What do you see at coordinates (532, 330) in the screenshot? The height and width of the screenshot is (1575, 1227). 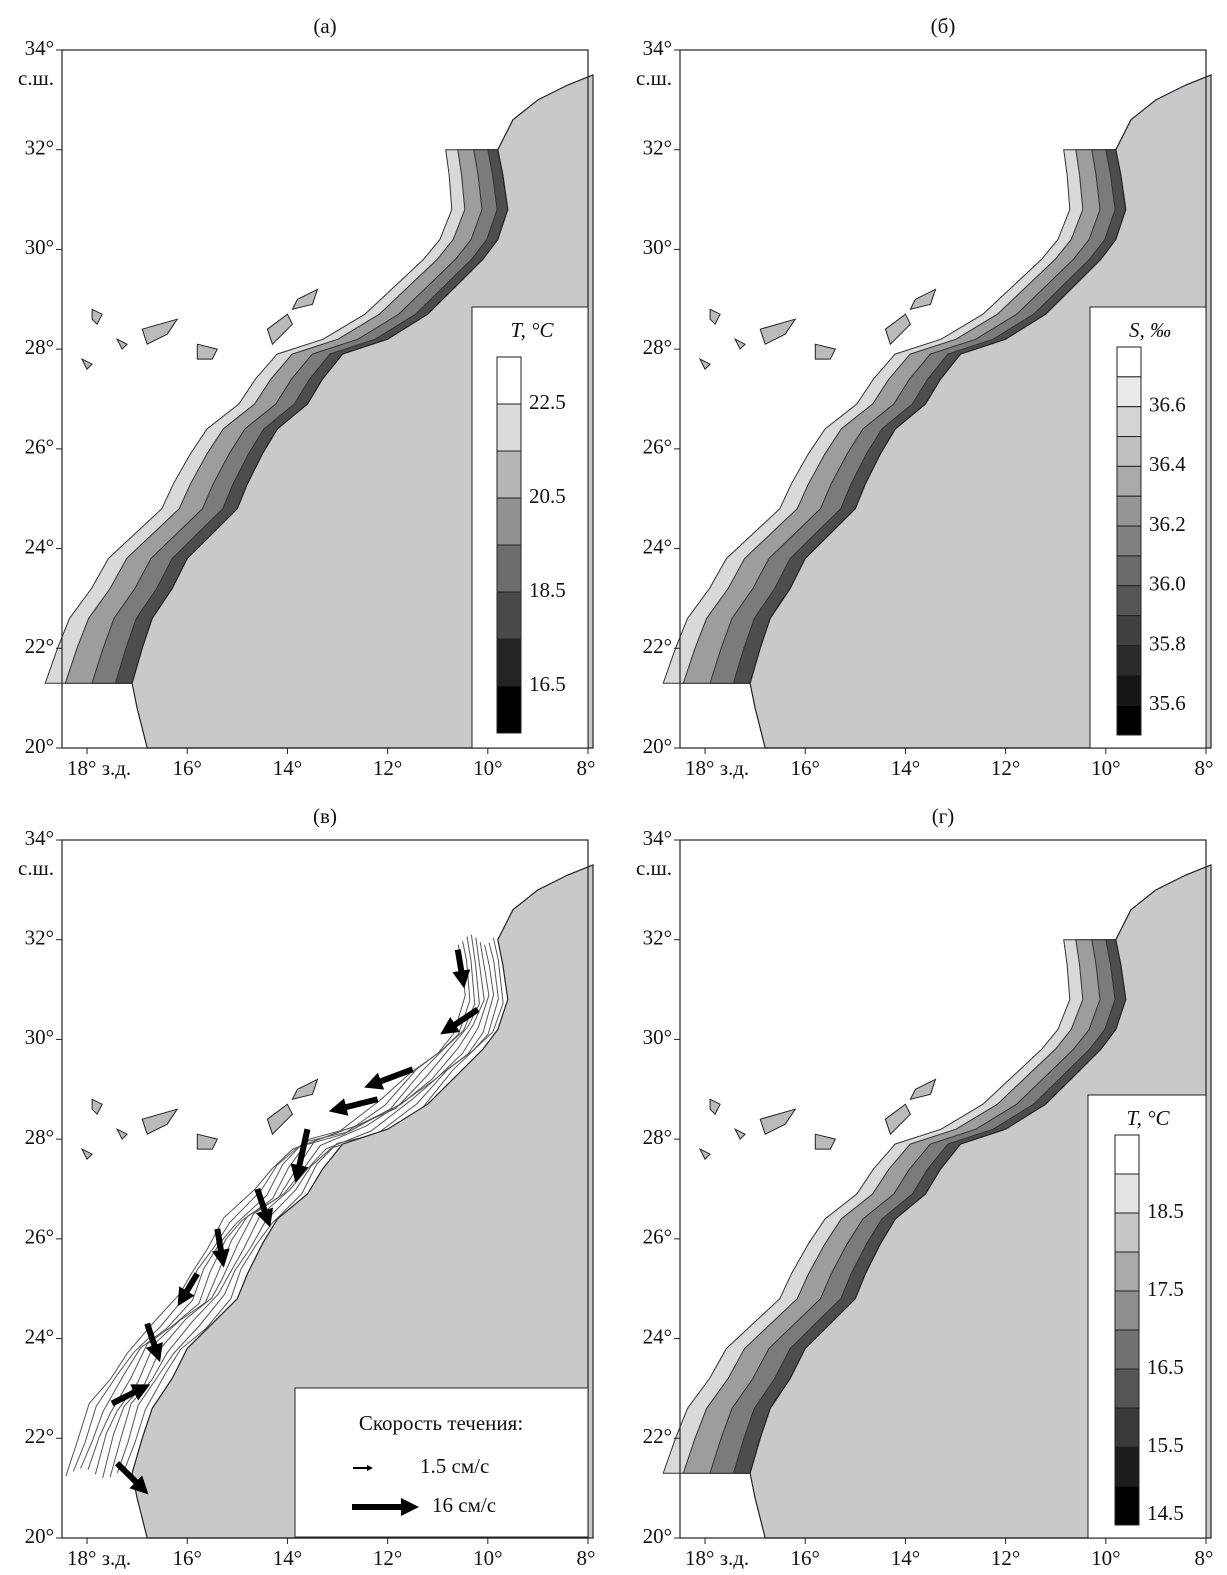 I see `legend-title: T, °C` at bounding box center [532, 330].